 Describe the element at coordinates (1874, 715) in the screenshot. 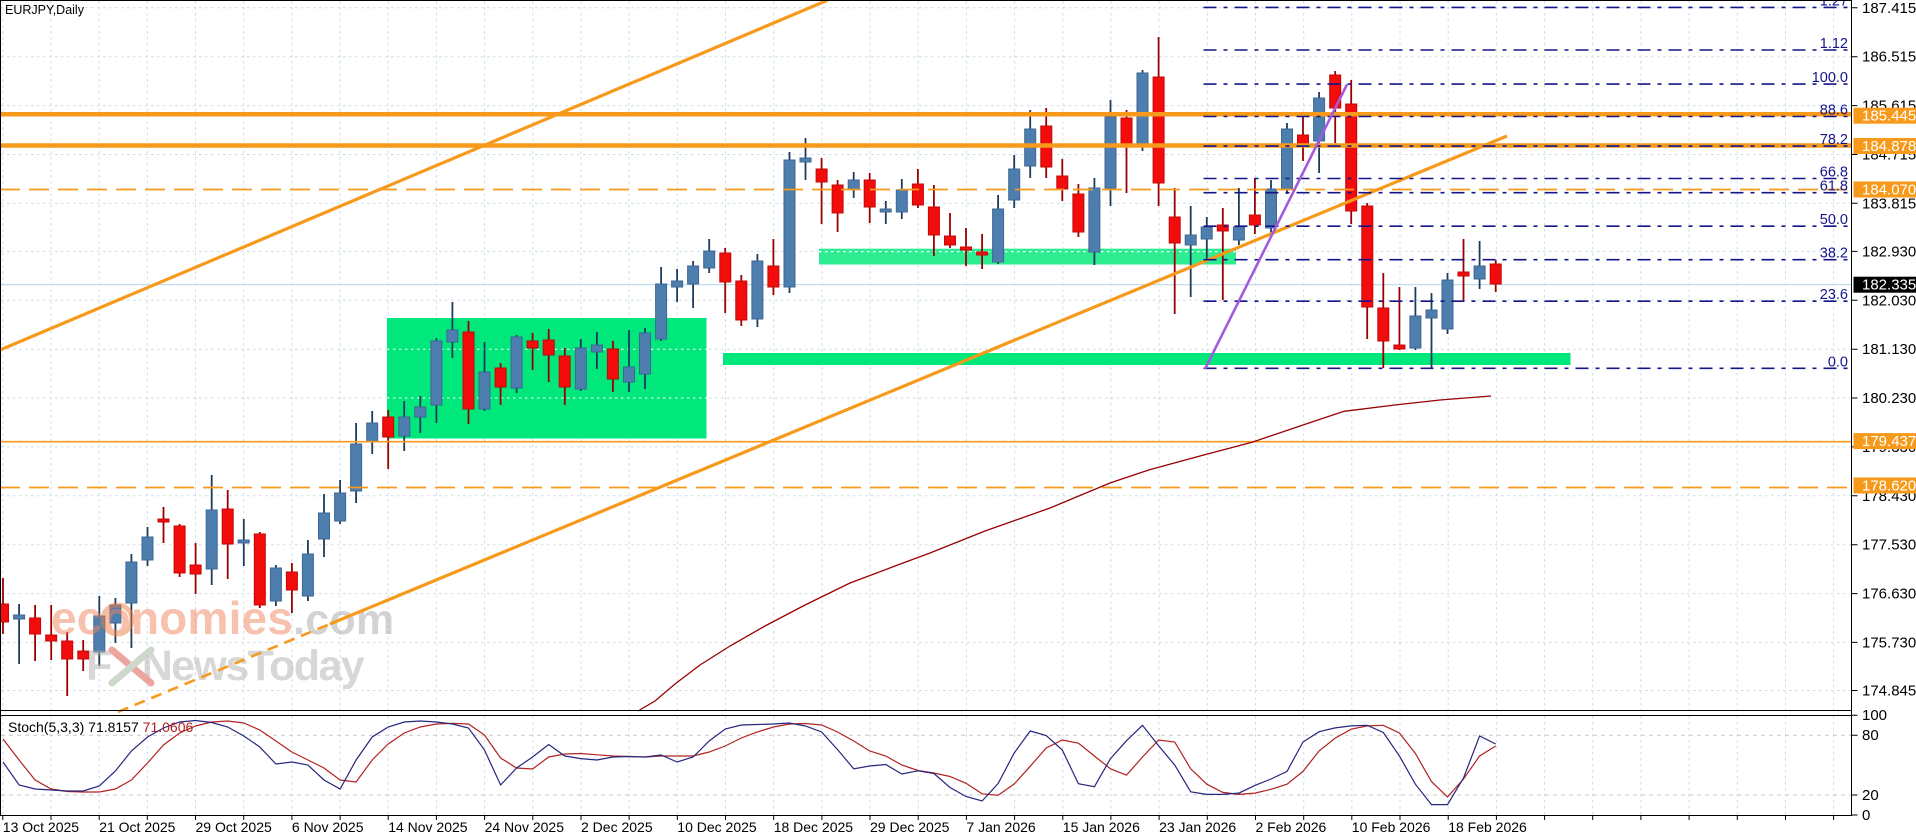

I see `svg-text: 100` at that location.